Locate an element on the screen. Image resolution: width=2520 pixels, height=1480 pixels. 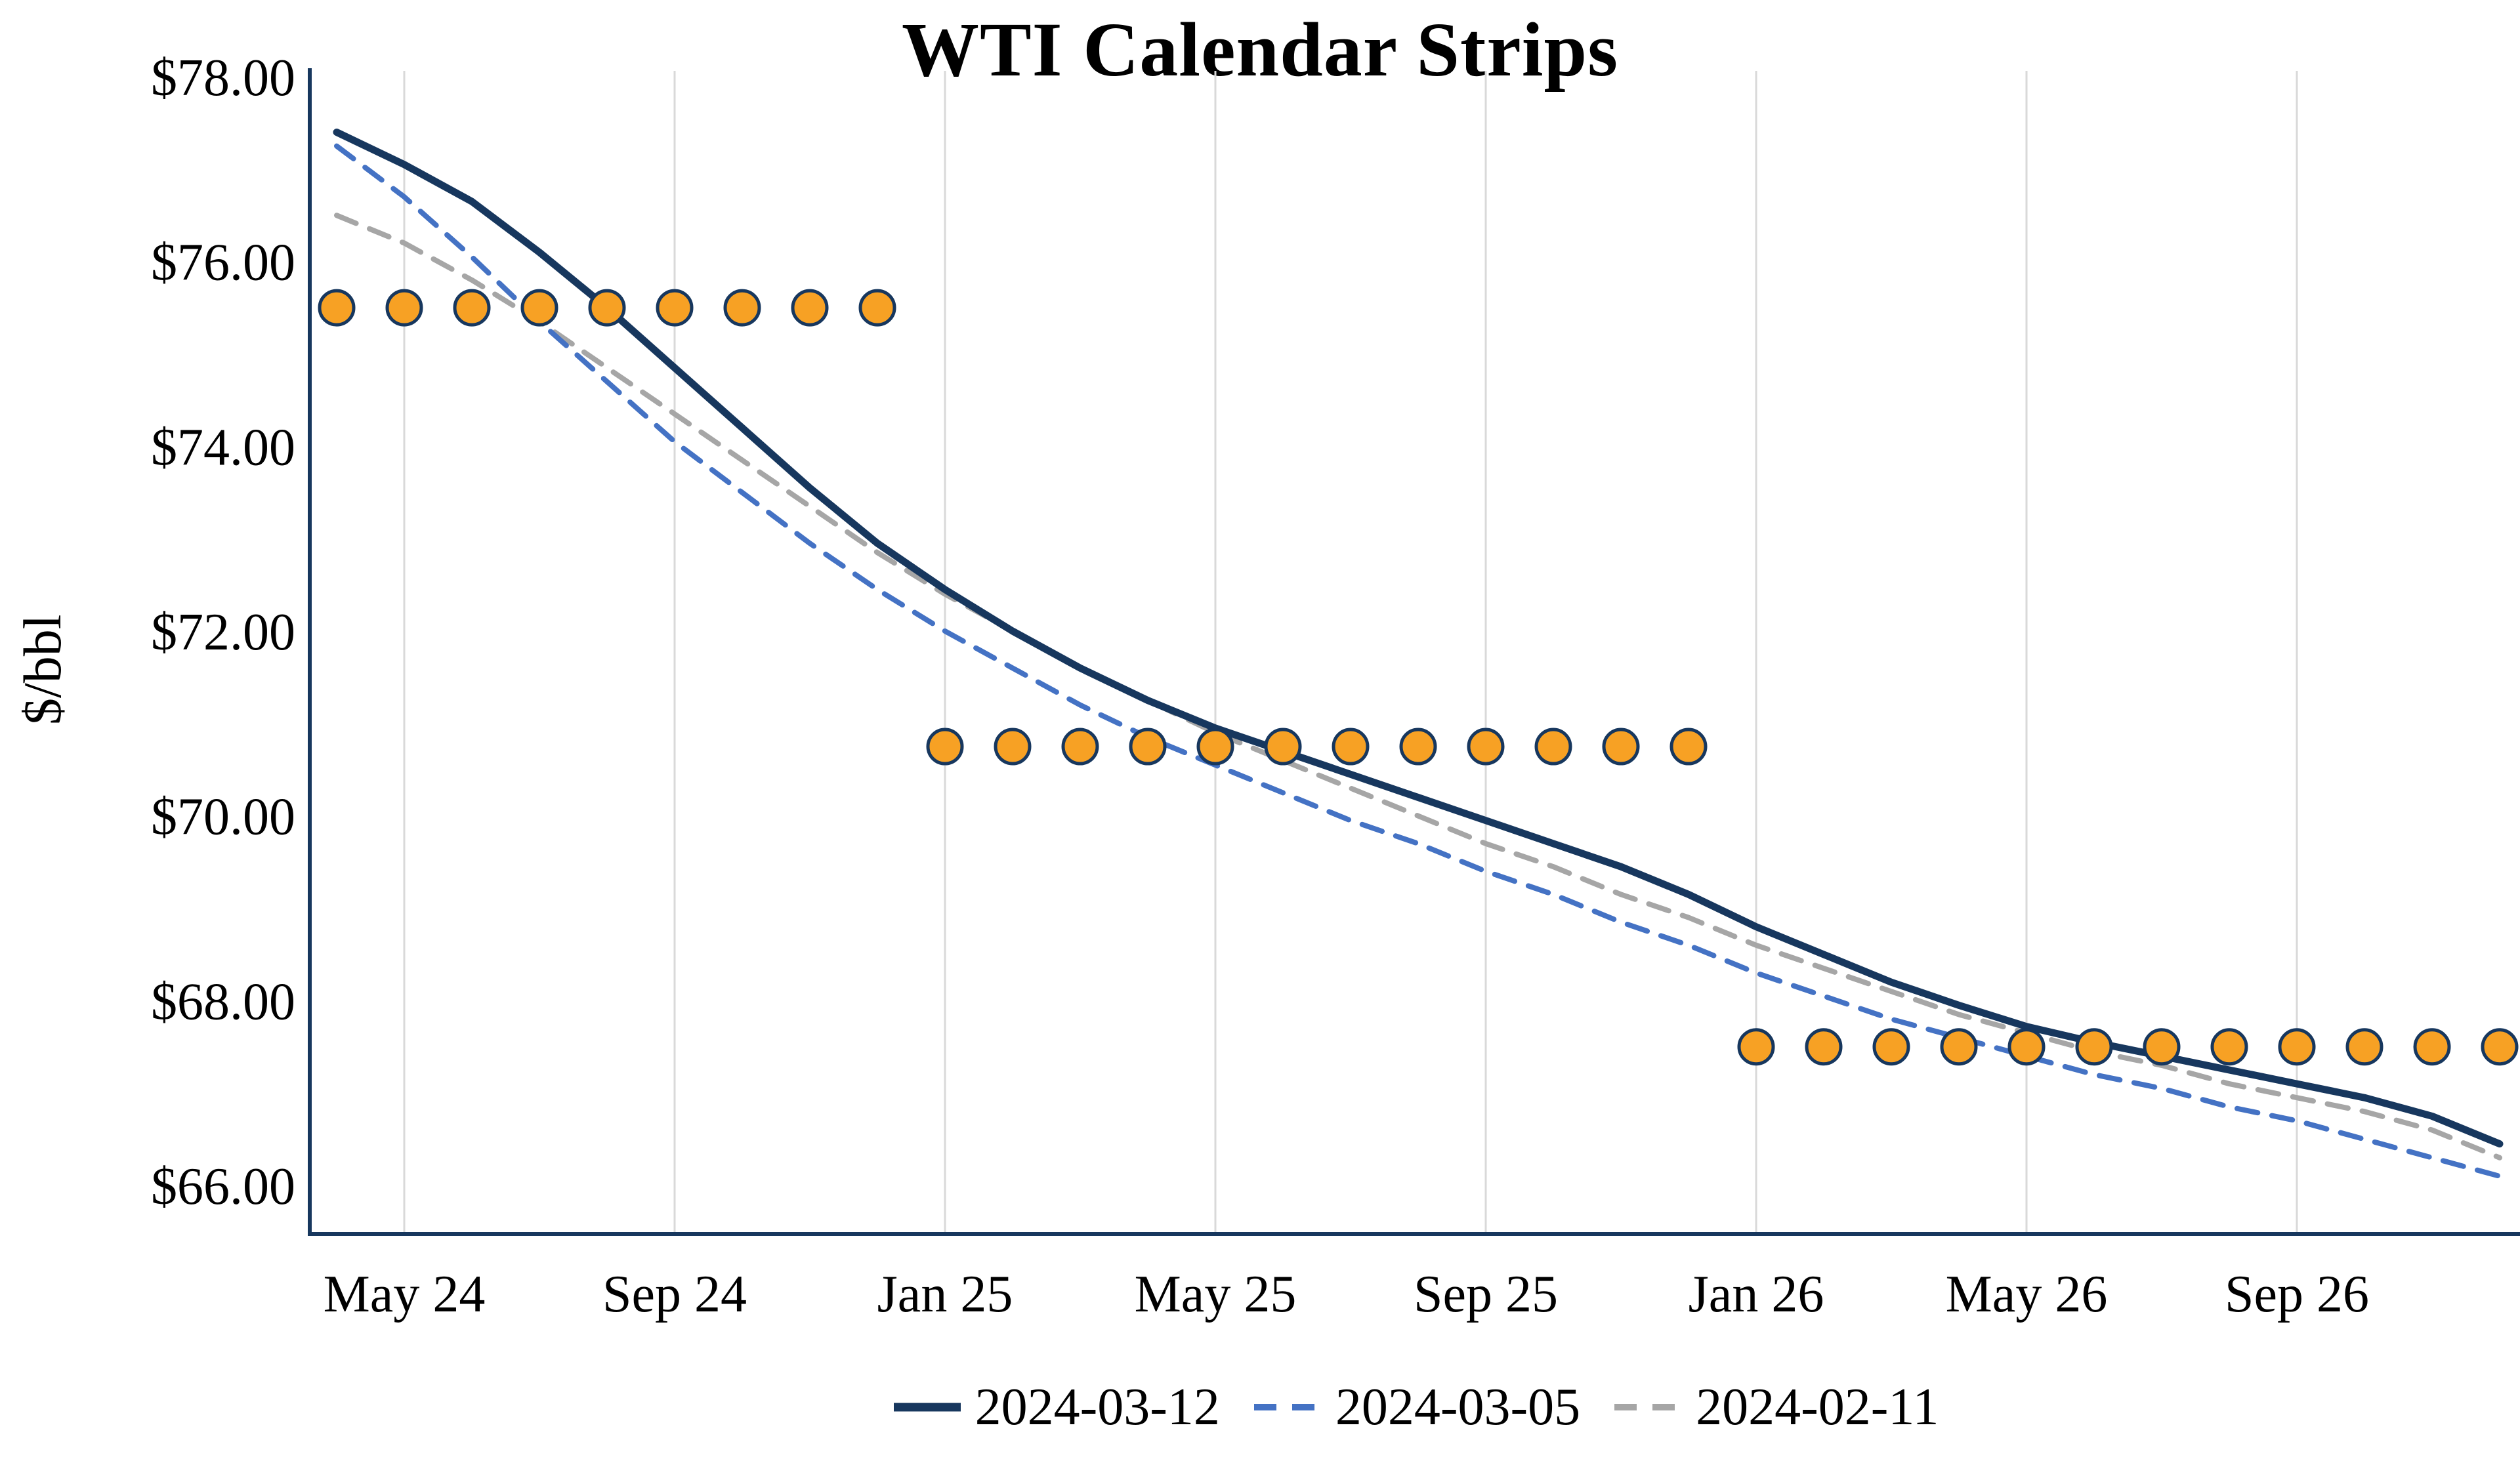
legend-label: 2024-03-12 is located at coordinates (1097, 1407).